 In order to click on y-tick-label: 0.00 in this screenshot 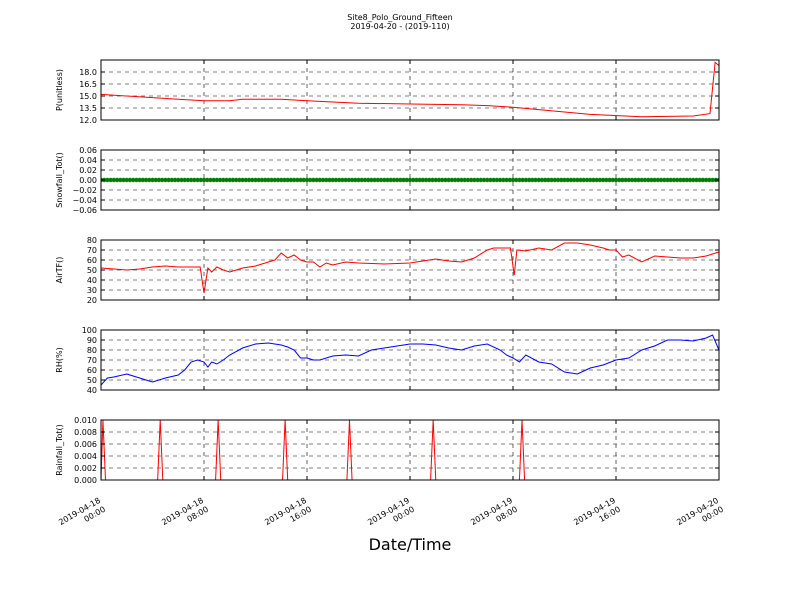, I will do `click(88, 180)`.